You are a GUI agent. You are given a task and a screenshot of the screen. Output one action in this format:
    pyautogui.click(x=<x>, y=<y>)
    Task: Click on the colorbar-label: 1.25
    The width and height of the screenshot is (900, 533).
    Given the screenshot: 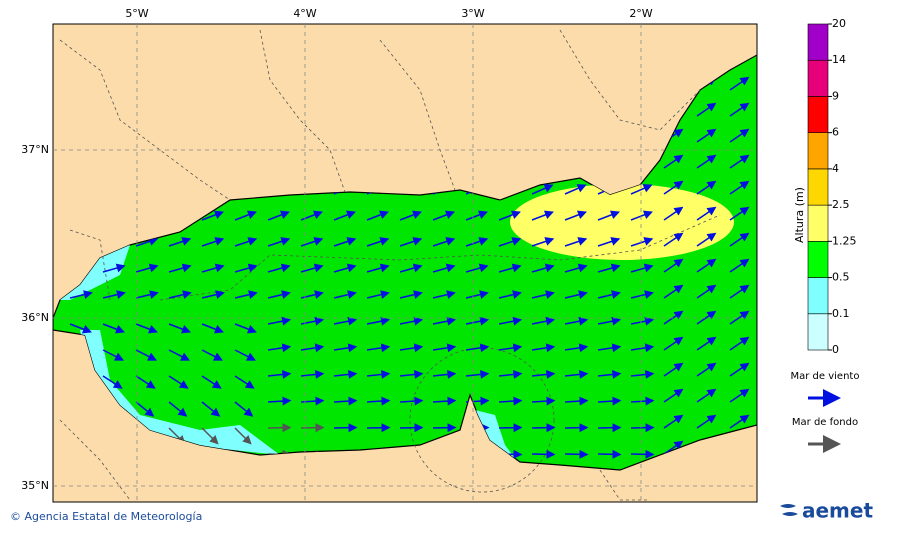 What is the action you would take?
    pyautogui.click(x=844, y=240)
    